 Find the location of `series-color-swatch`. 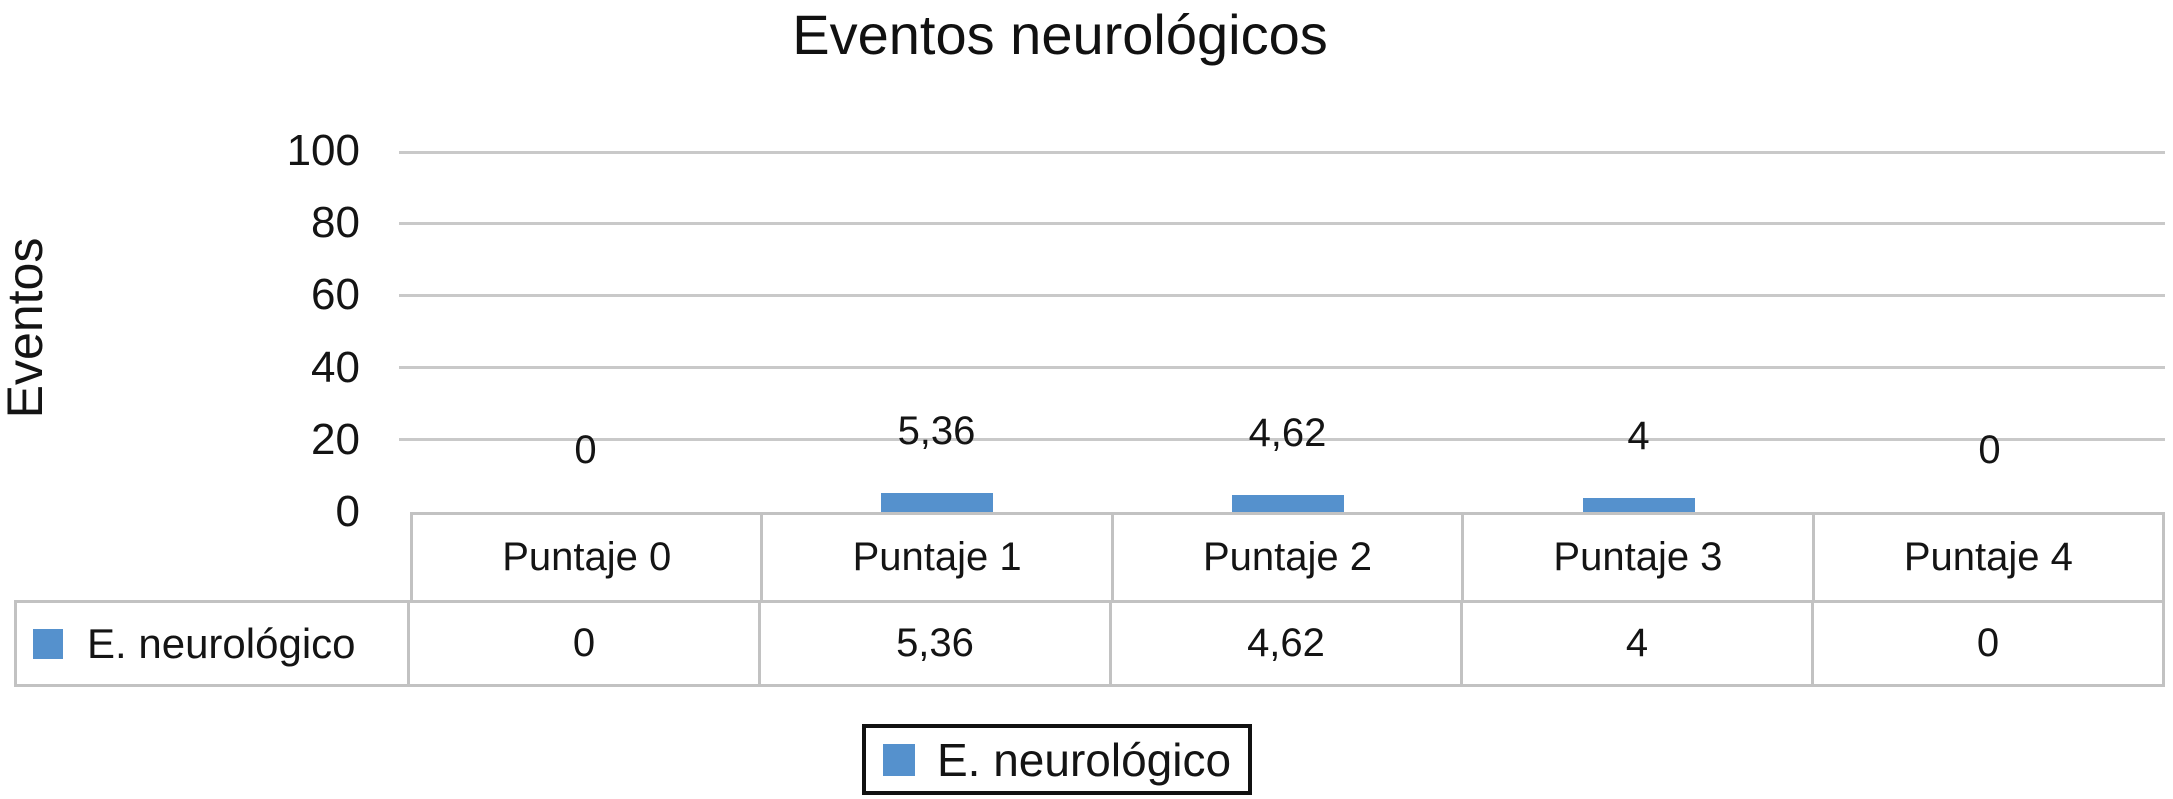

series-color-swatch is located at coordinates (48, 643).